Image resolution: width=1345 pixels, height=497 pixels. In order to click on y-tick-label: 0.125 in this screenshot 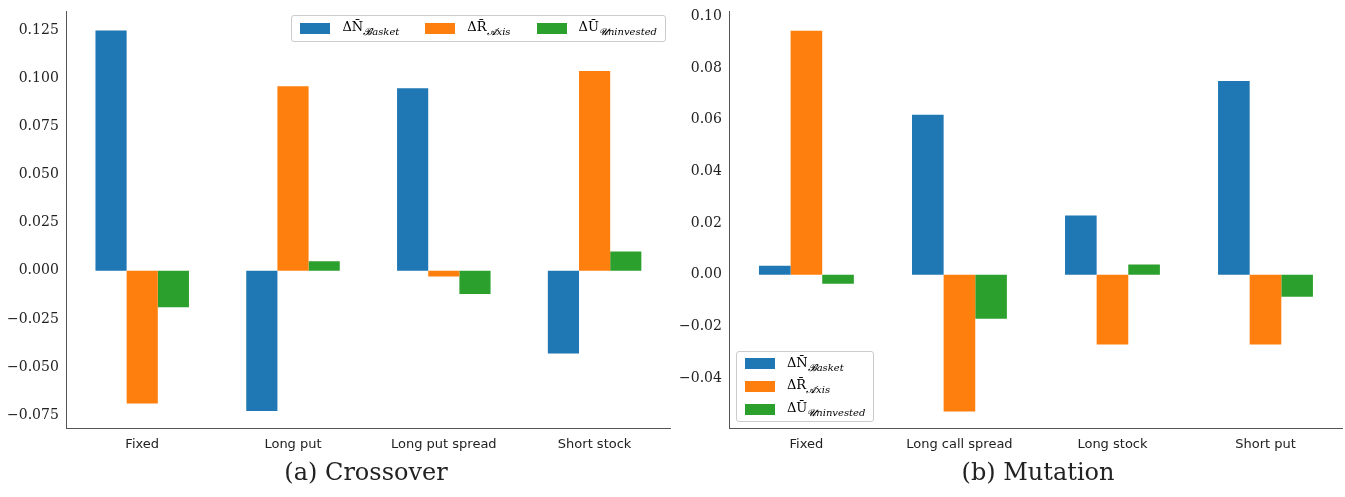, I will do `click(38, 29)`.